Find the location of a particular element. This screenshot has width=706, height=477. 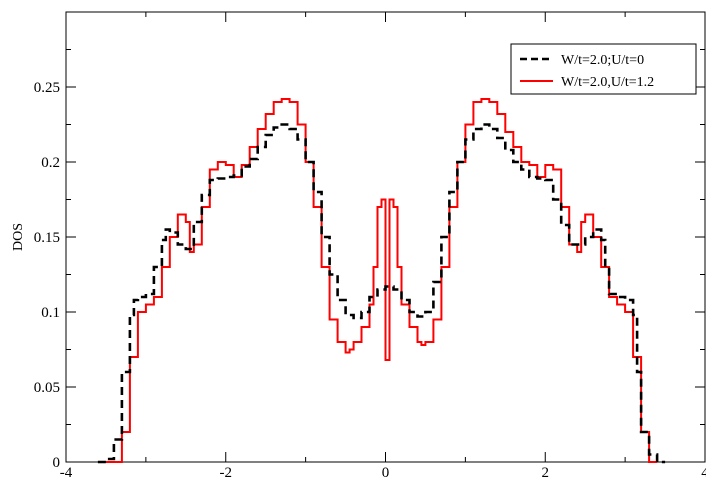

legend: W/t=2.0;U/t=0 W/t=2.0,U/t=1.2 is located at coordinates (603, 69).